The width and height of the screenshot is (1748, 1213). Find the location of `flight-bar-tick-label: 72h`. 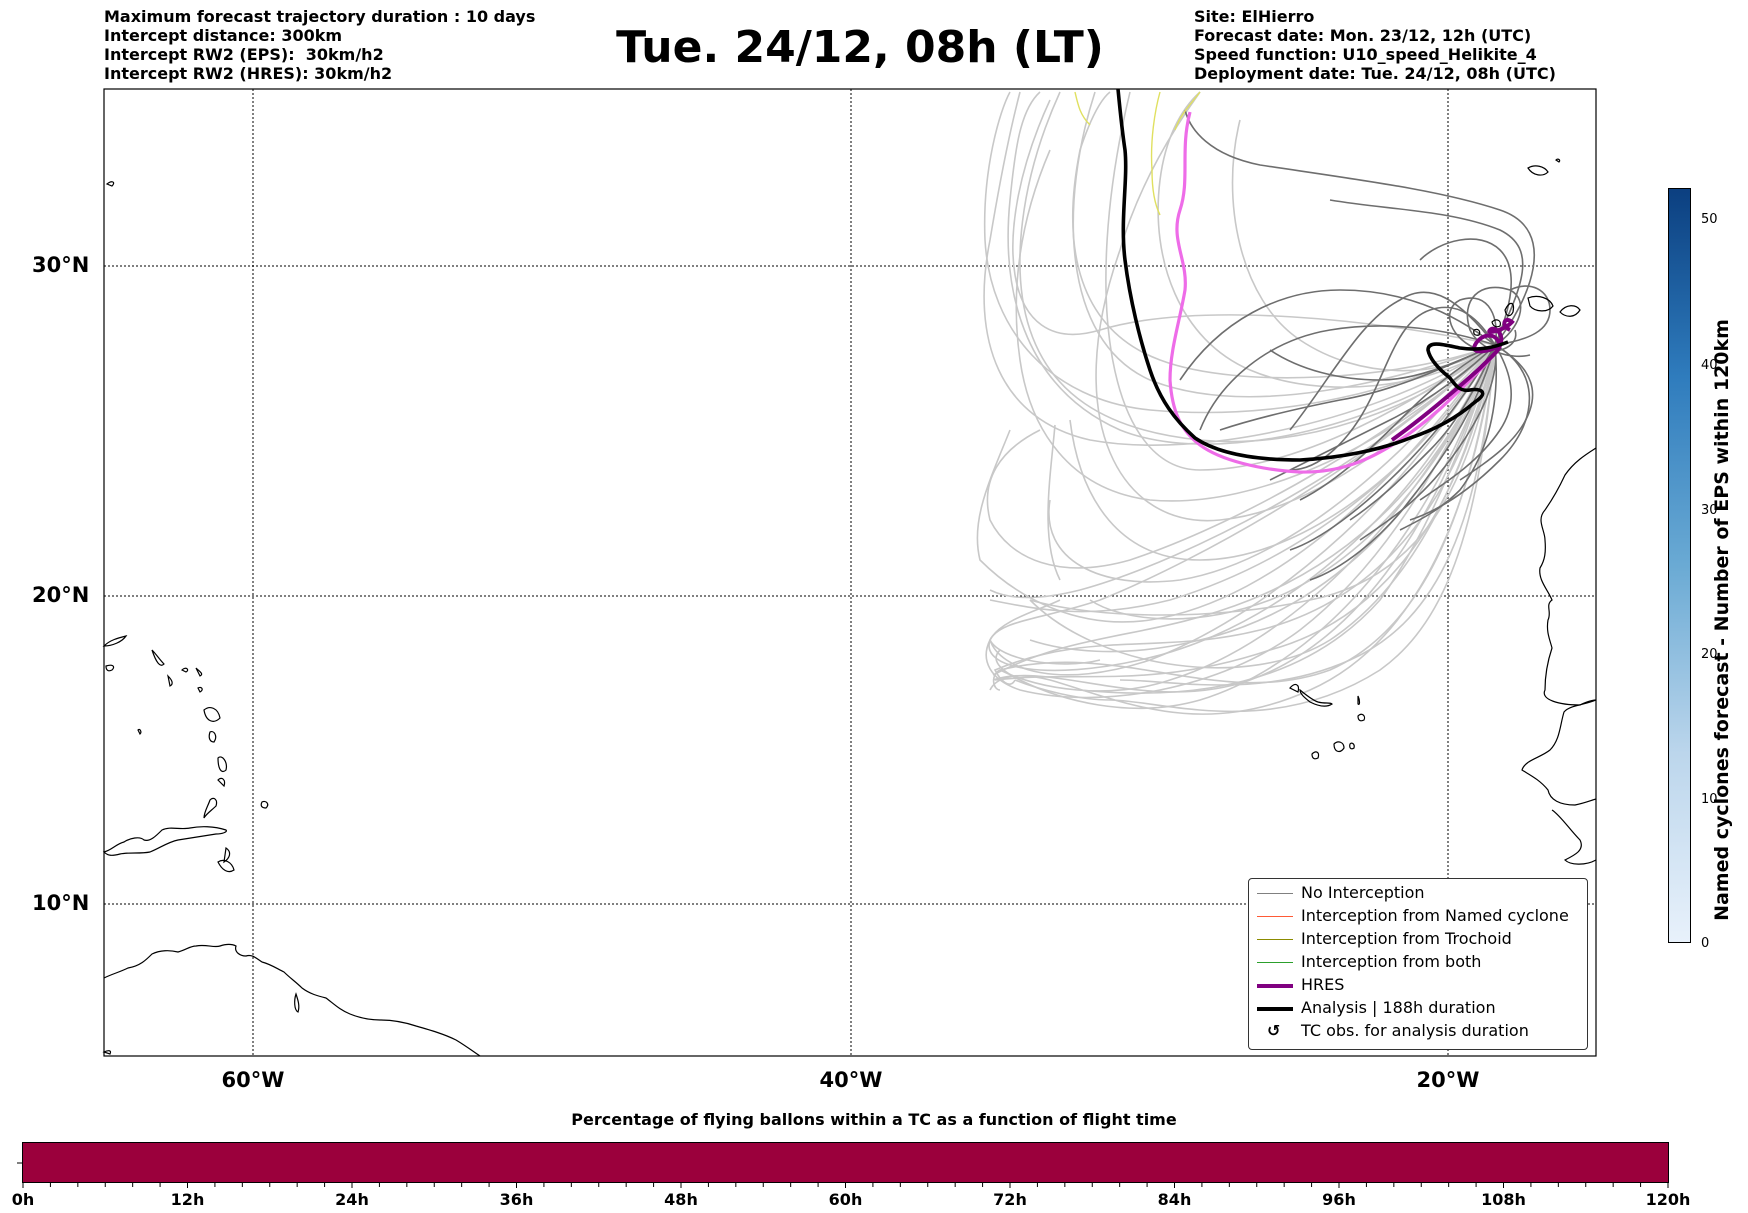

flight-bar-tick-label: 72h is located at coordinates (1010, 1199).